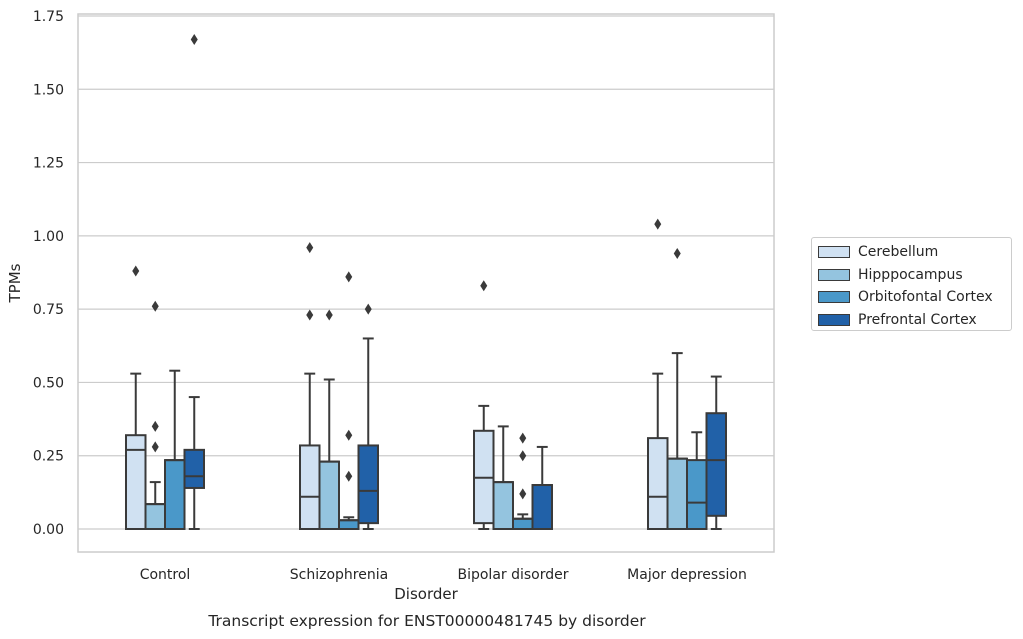 This screenshot has height=639, width=1023. I want to click on y-tick-label: 0.00, so click(48, 530).